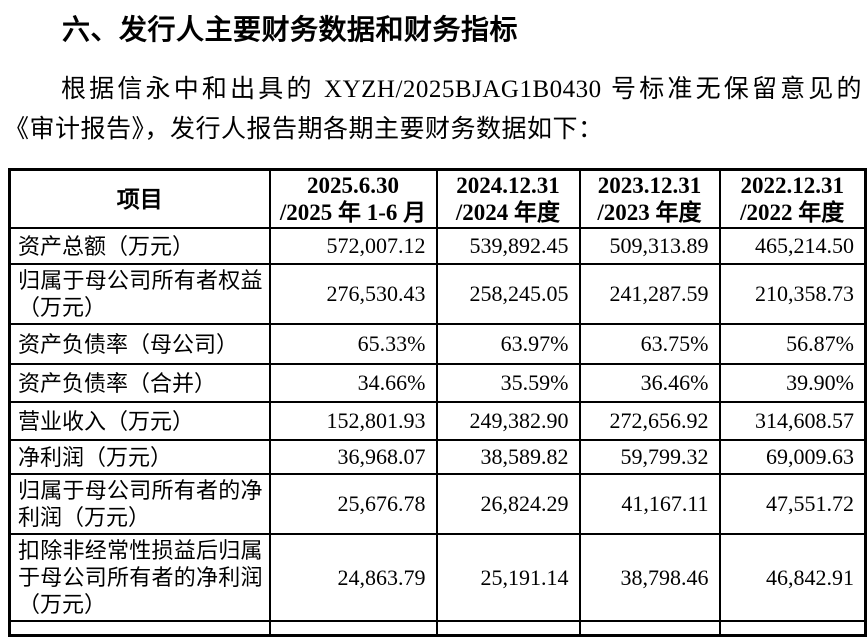 The width and height of the screenshot is (867, 637). What do you see at coordinates (649, 383) in the screenshot?
I see `cell-value: 36.46%` at bounding box center [649, 383].